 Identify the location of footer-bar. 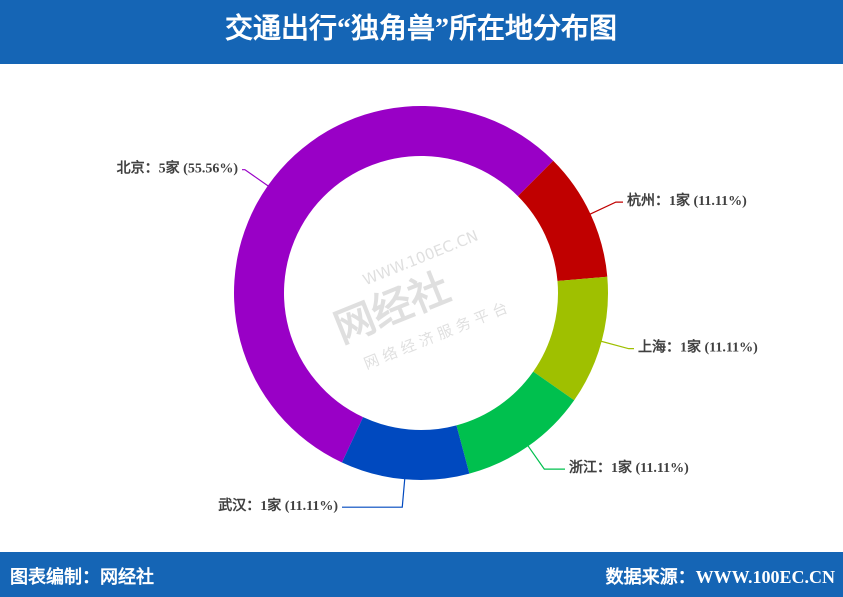
(421, 574).